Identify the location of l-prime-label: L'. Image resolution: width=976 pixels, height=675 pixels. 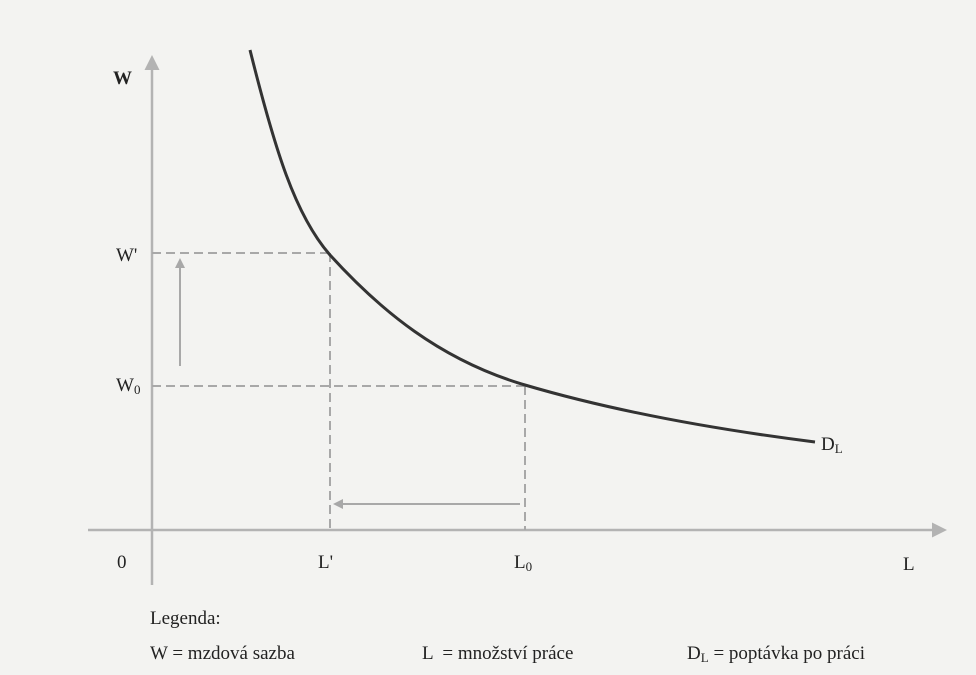
(325, 562).